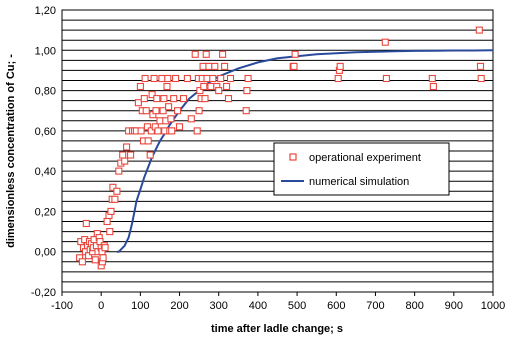 The height and width of the screenshot is (341, 513). I want to click on legend-label-simulation: numerical simulation, so click(359, 182).